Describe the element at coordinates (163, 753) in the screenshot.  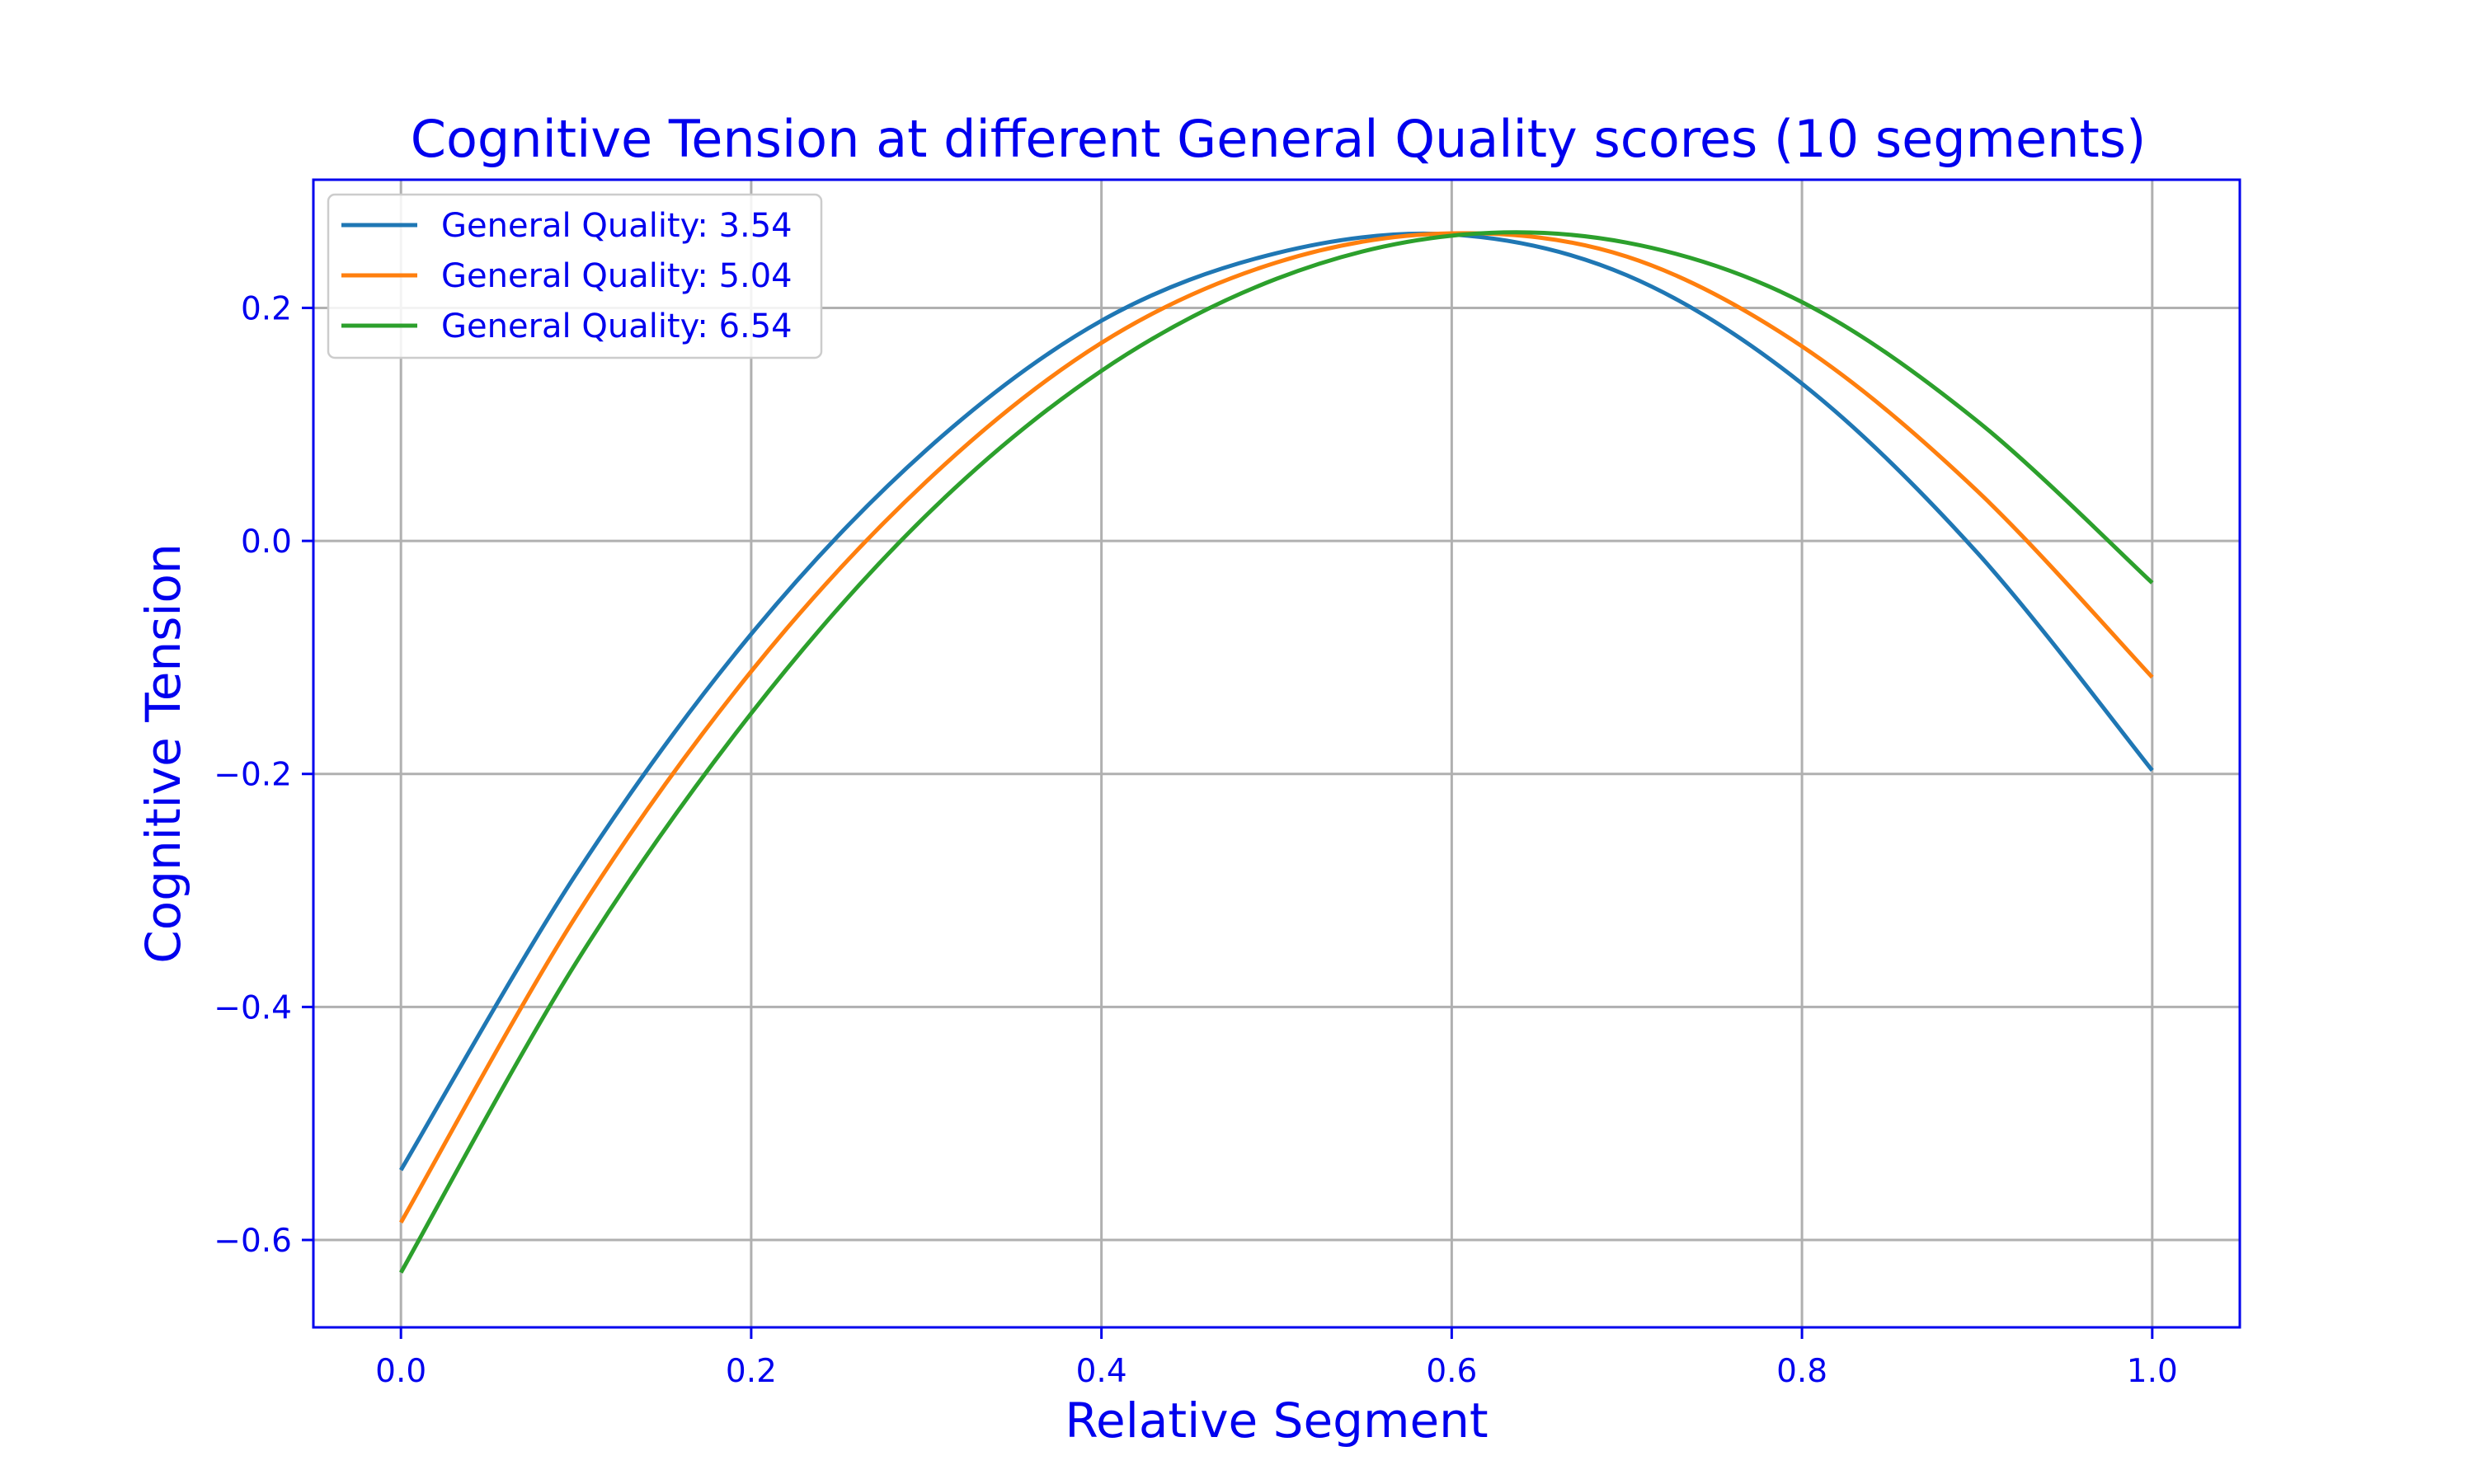
I see `y-axis-label: Cognitive Tension` at that location.